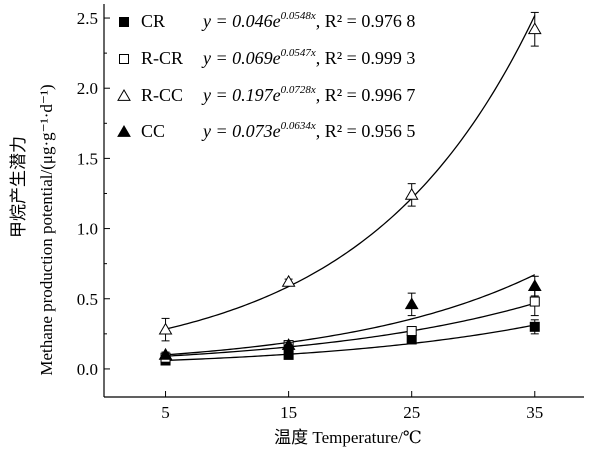 This screenshot has width=593, height=449. What do you see at coordinates (124, 131) in the screenshot?
I see `legend-marker-cc` at bounding box center [124, 131].